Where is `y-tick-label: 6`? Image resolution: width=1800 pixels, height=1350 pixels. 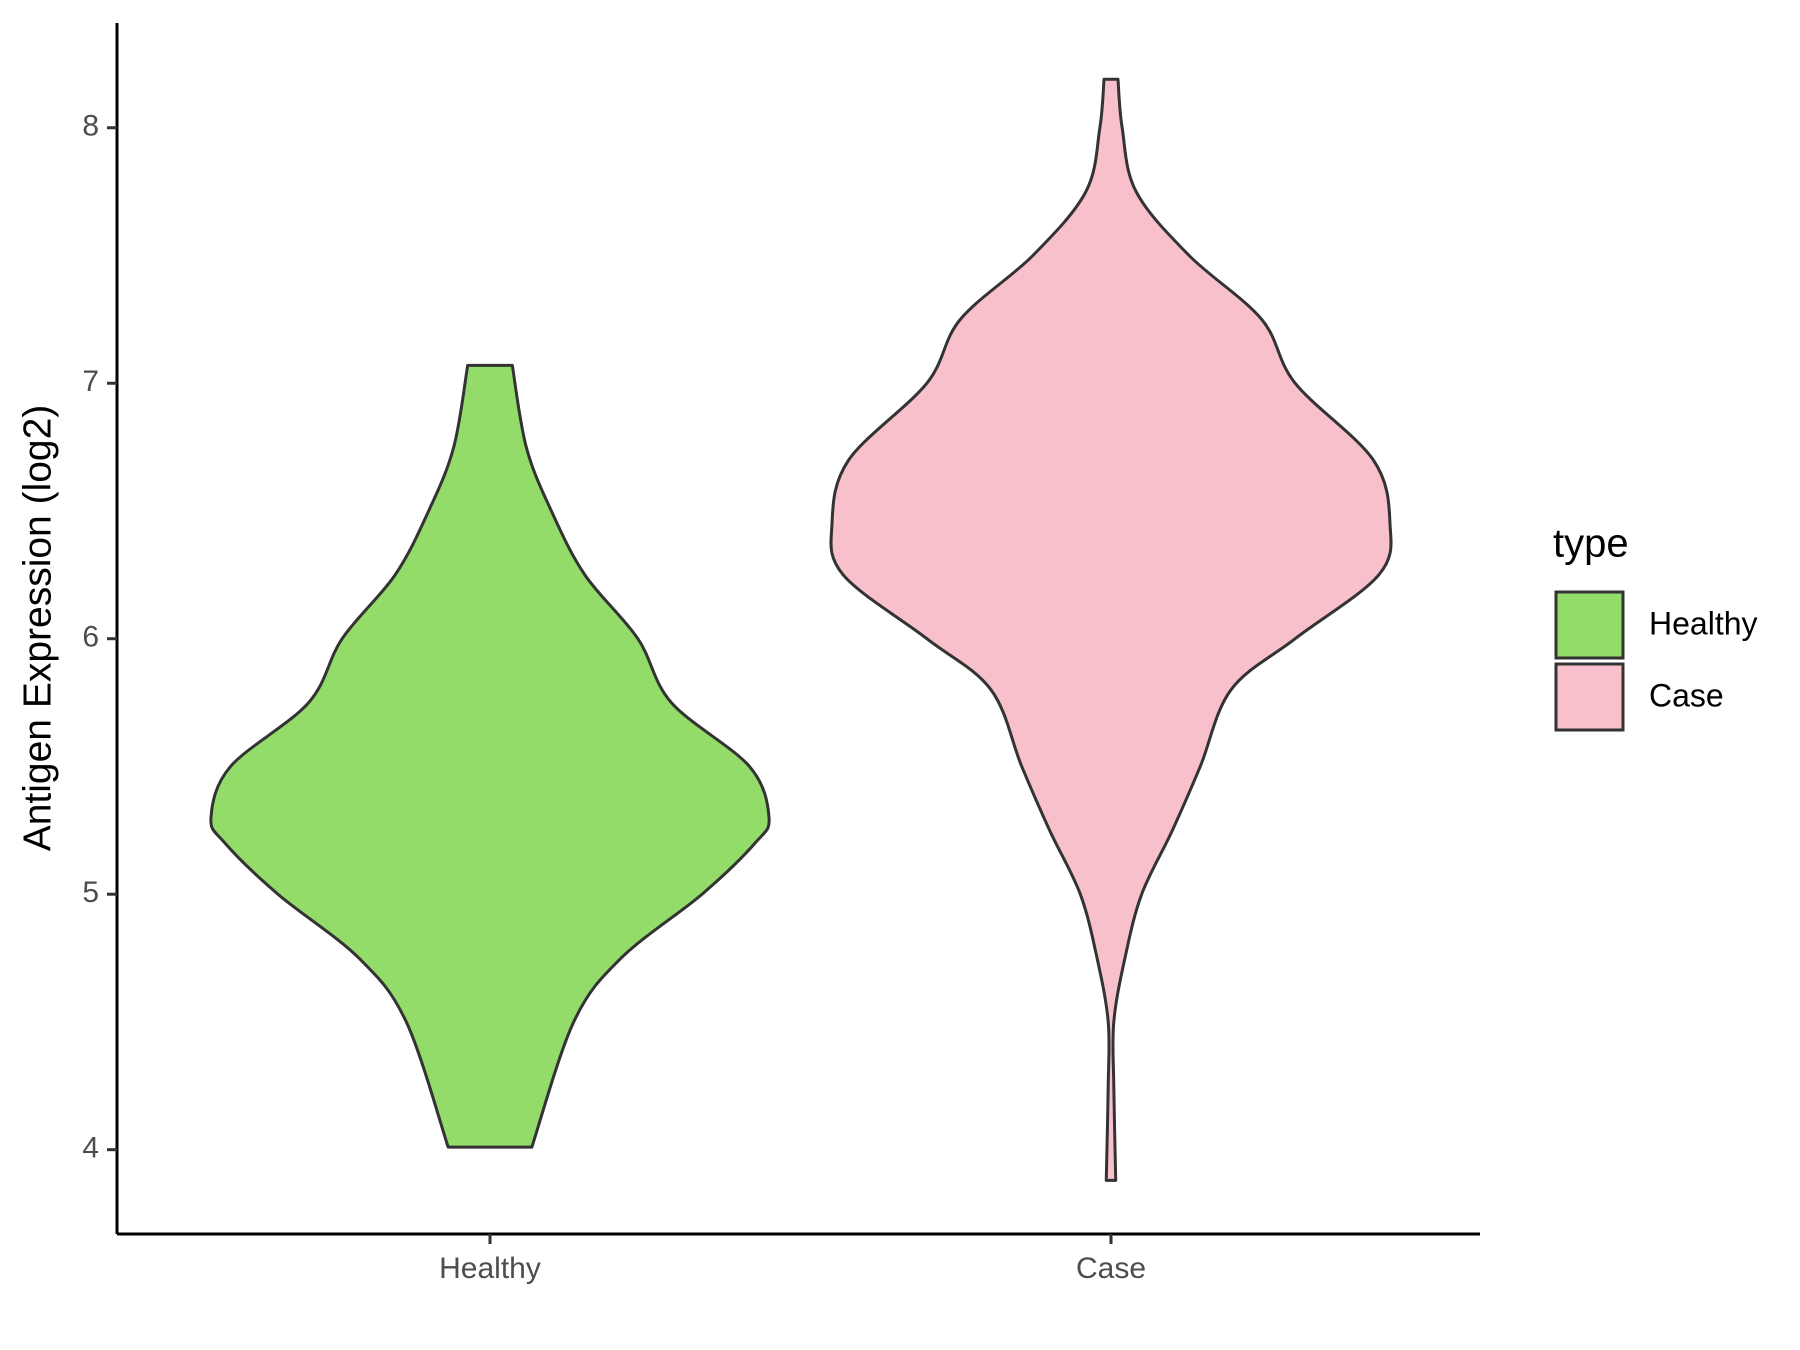
y-tick-label: 6 is located at coordinates (90, 637).